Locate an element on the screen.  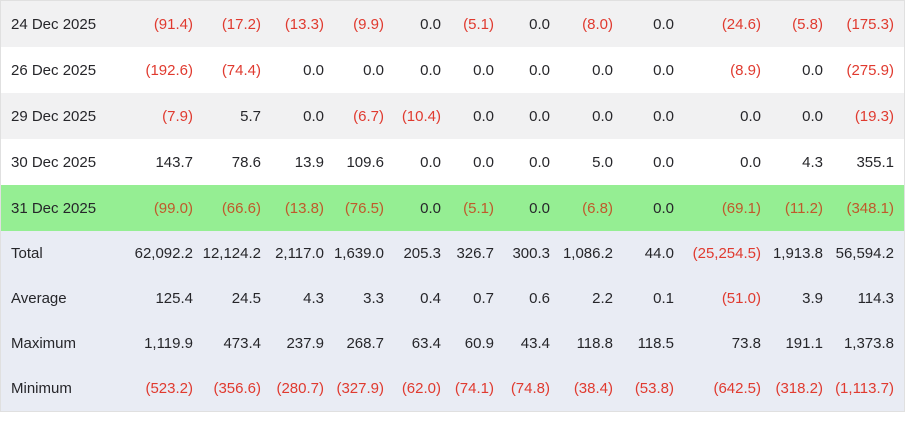
value-cell: (280.7) is located at coordinates (300, 388).